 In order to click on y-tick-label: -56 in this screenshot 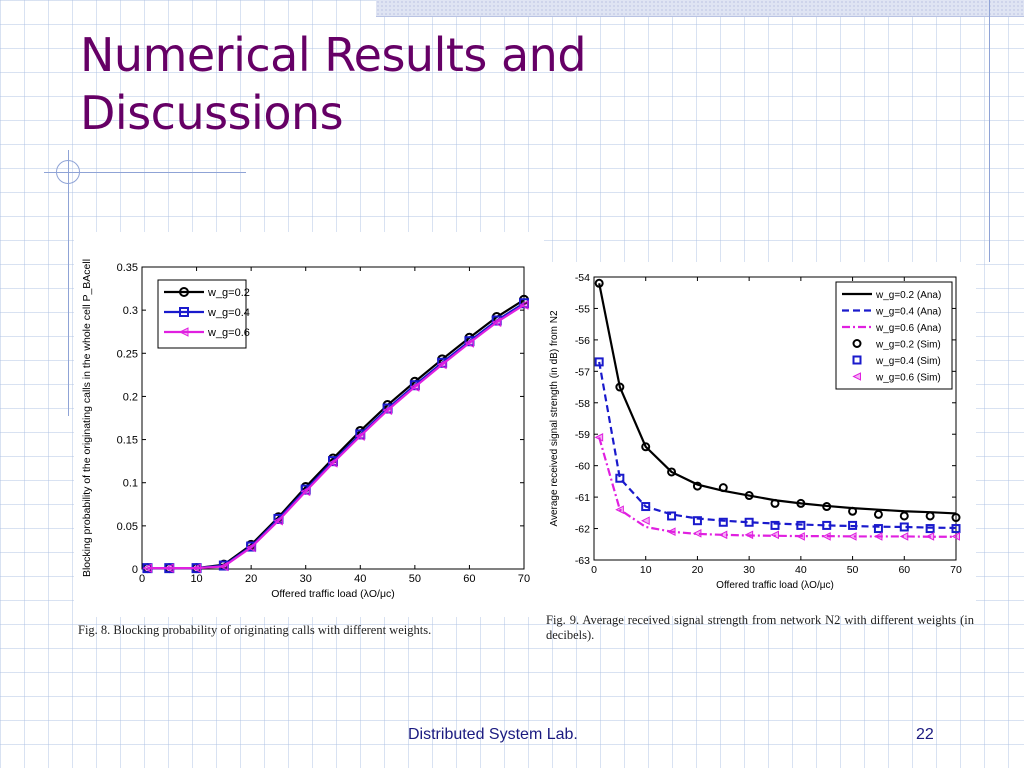, I will do `click(582, 341)`.